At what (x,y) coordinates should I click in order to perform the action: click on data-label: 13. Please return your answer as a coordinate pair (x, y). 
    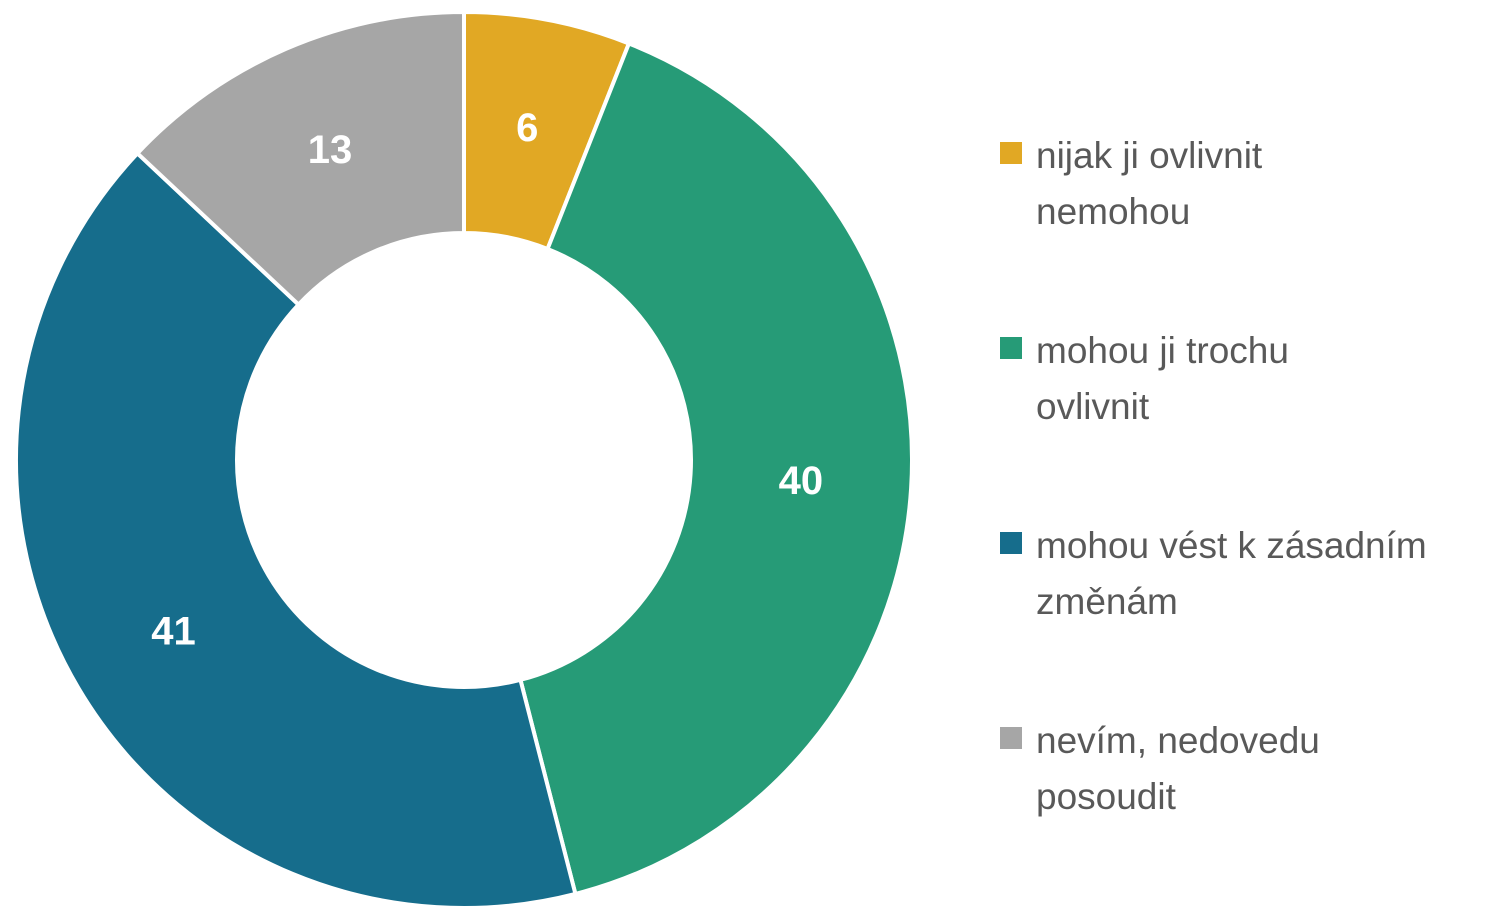
    Looking at the image, I should click on (330, 150).